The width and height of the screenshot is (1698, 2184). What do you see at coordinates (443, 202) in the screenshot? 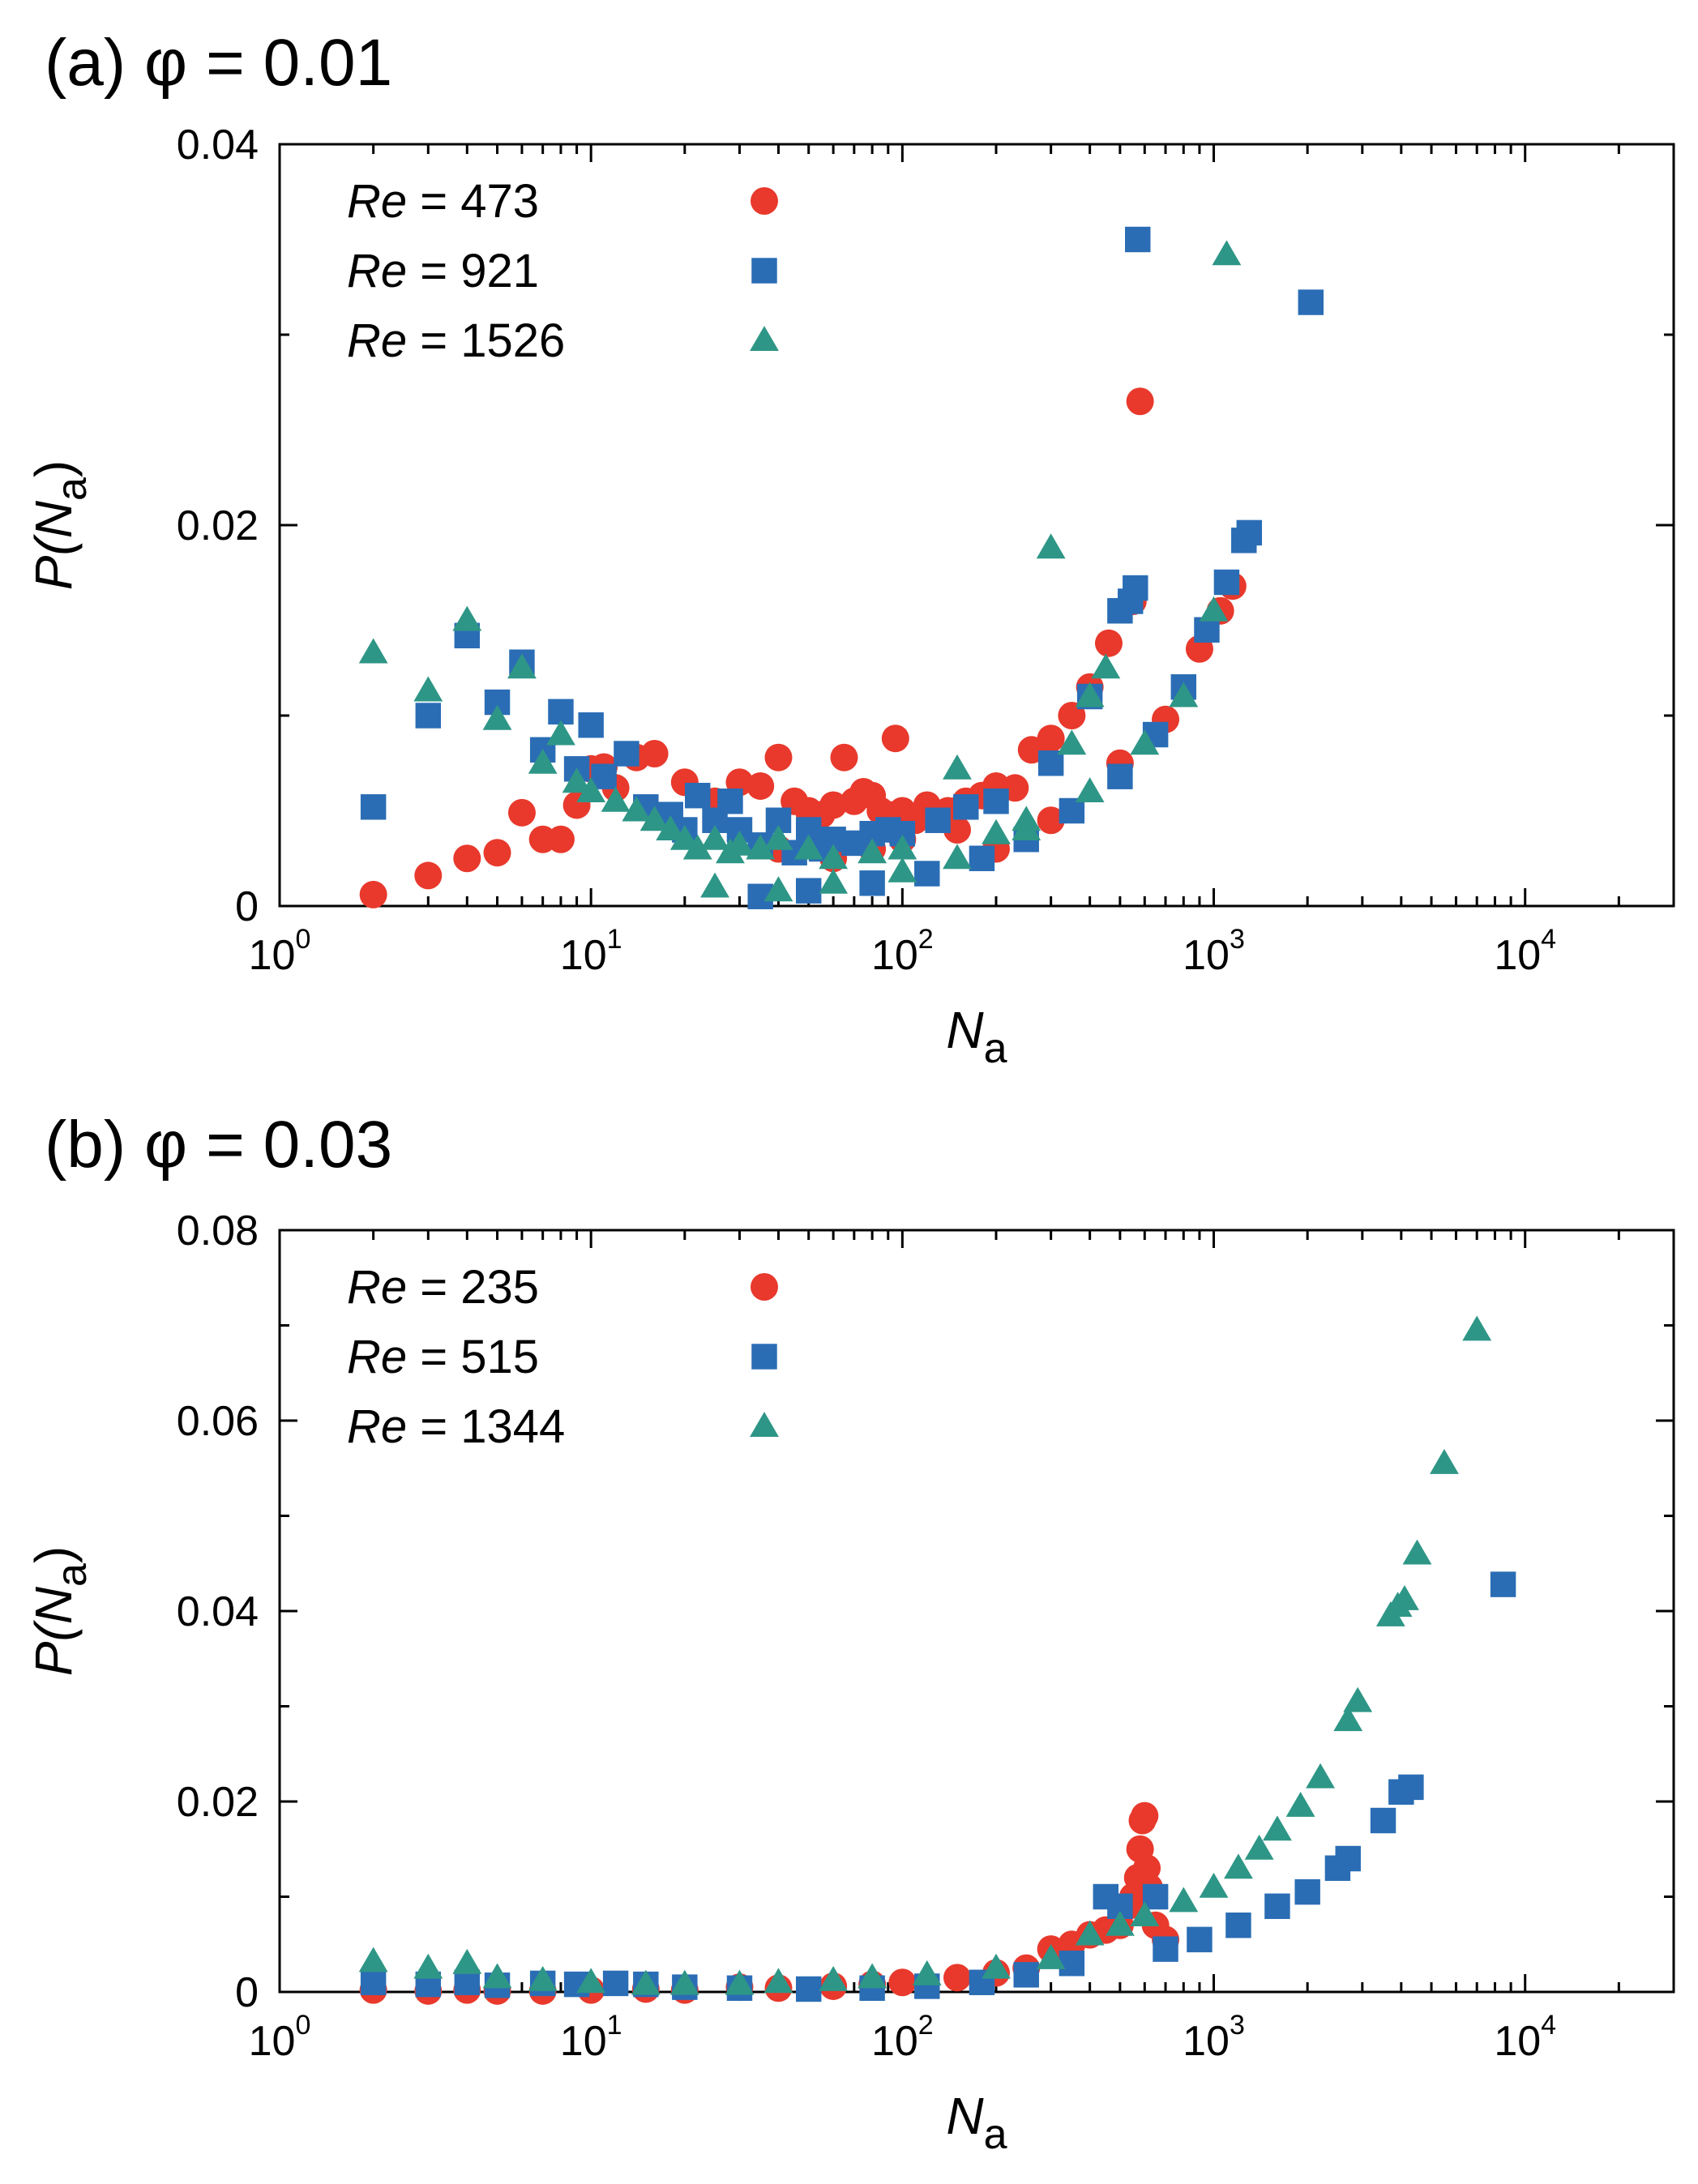
I see `legend-label: Re = 473` at bounding box center [443, 202].